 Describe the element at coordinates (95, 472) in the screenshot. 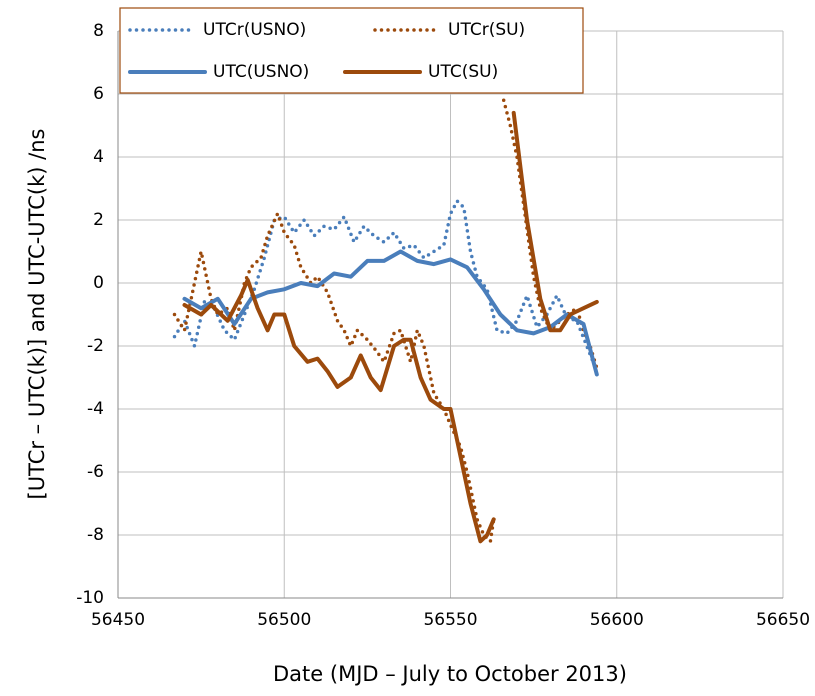

I see `y-tick-label: -6` at that location.